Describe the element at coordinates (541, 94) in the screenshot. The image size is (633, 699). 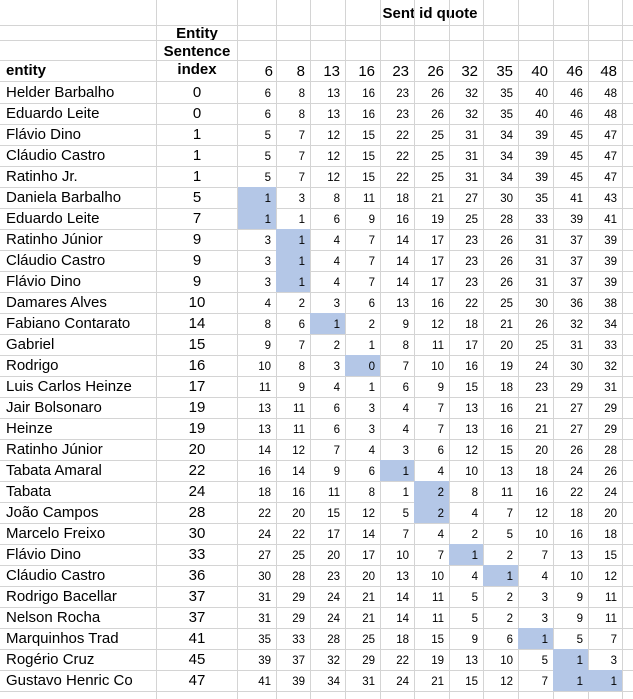
I see `distance-cell: 40` at that location.